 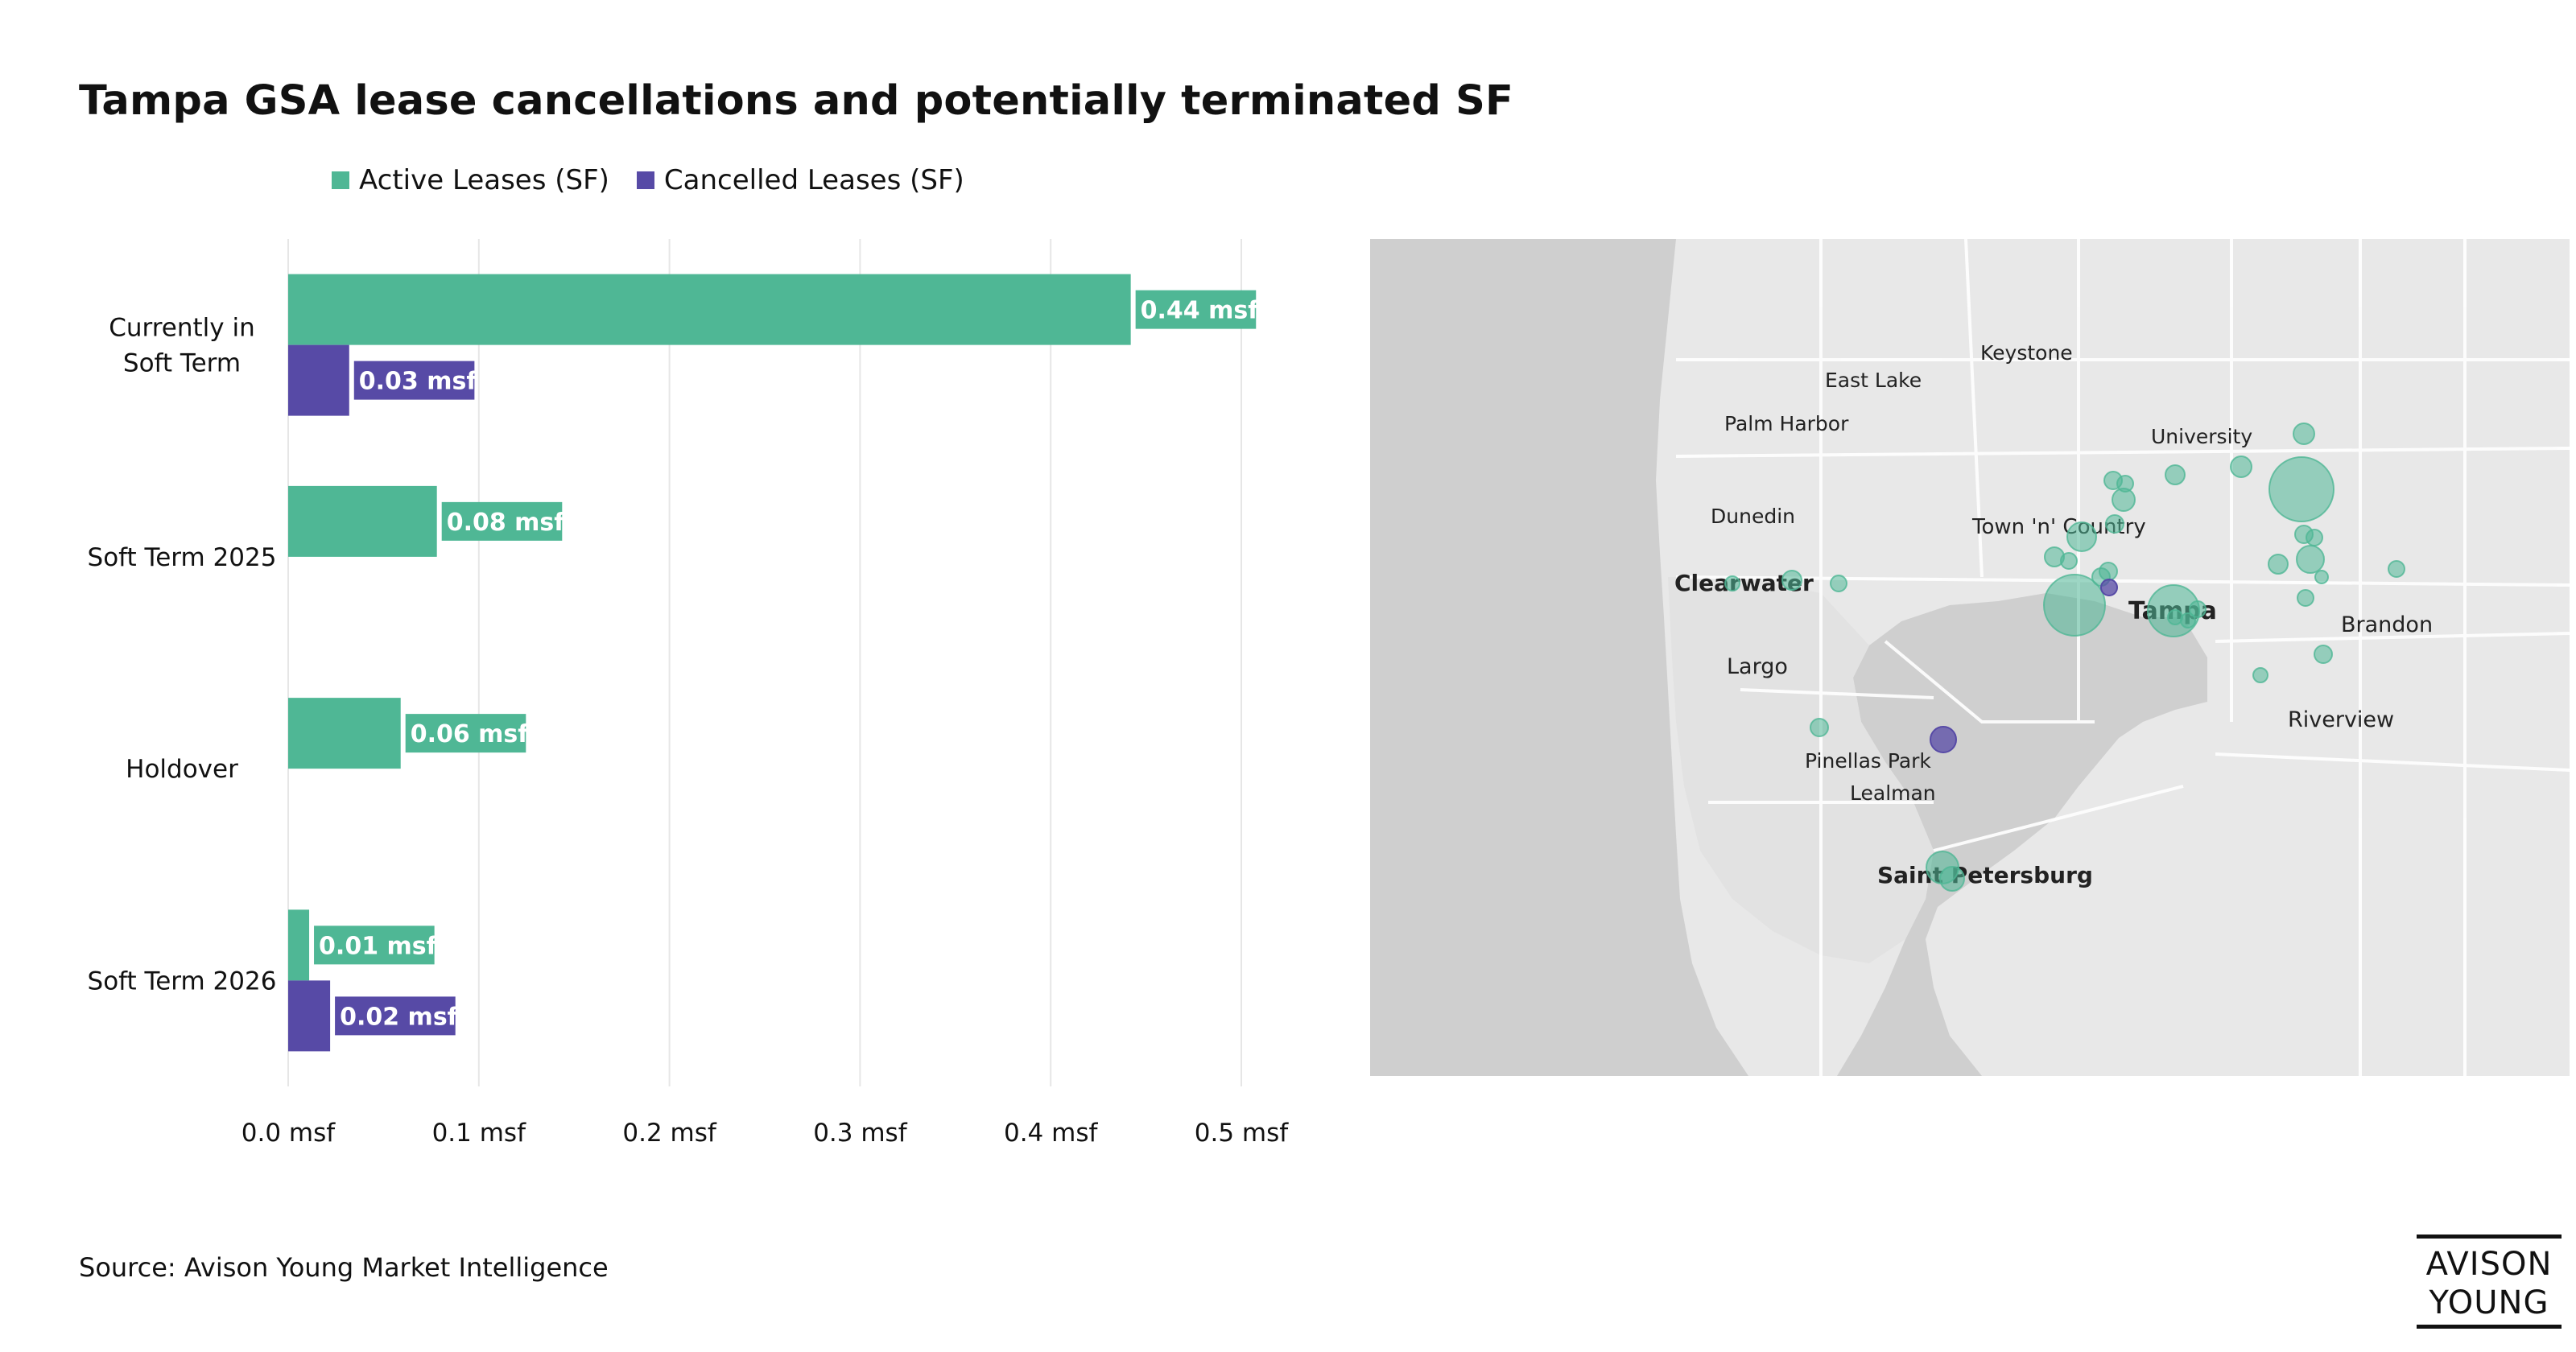 What do you see at coordinates (1753, 516) in the screenshot?
I see `map-label-dunedin: Dunedin` at bounding box center [1753, 516].